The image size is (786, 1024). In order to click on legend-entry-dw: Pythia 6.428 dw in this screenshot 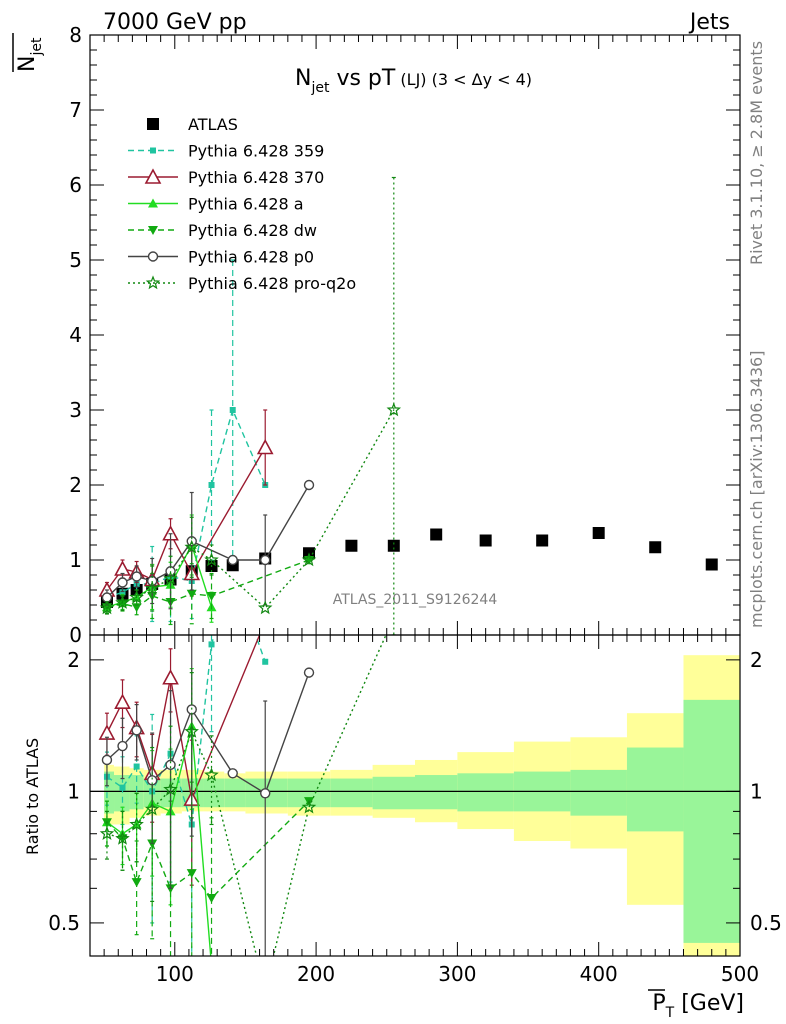, I will do `click(222, 230)`.